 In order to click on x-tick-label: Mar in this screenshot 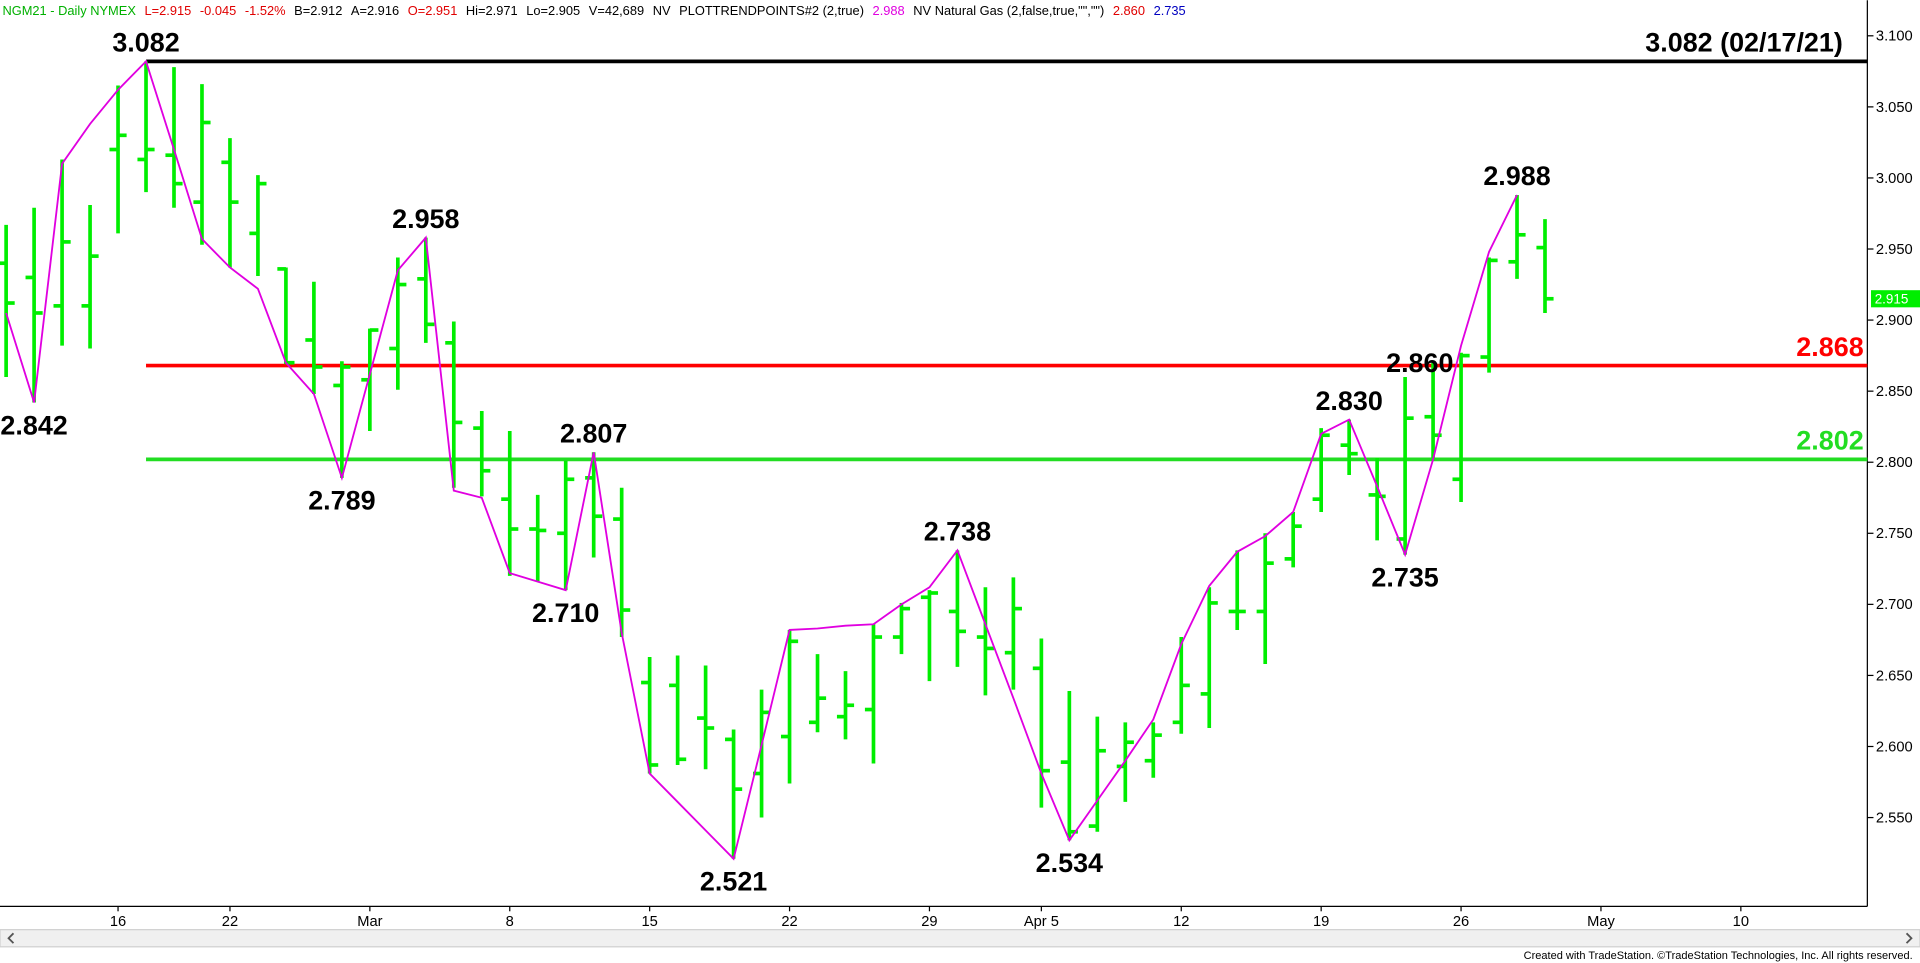, I will do `click(369, 922)`.